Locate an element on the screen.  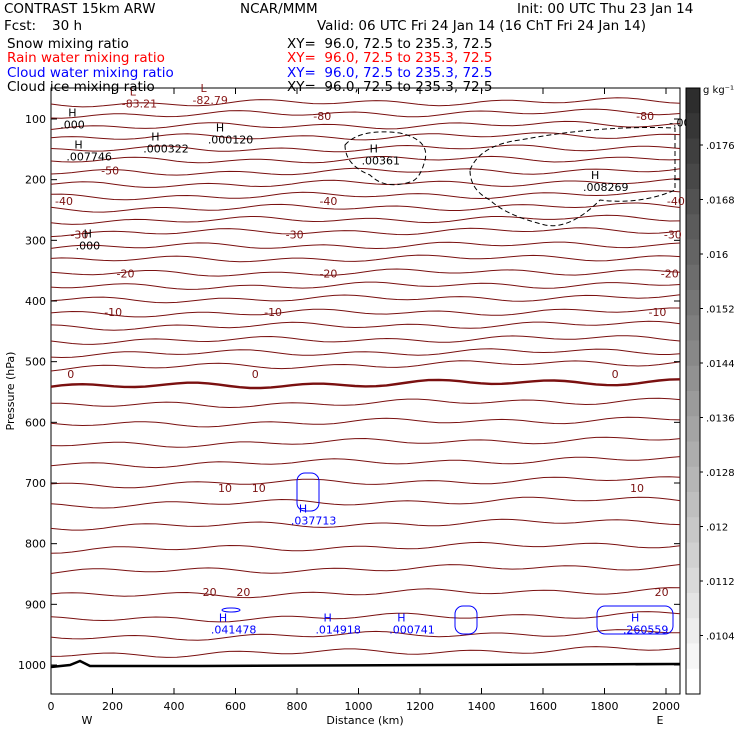
colorbar-unit: g kg⁻¹ is located at coordinates (718, 90).